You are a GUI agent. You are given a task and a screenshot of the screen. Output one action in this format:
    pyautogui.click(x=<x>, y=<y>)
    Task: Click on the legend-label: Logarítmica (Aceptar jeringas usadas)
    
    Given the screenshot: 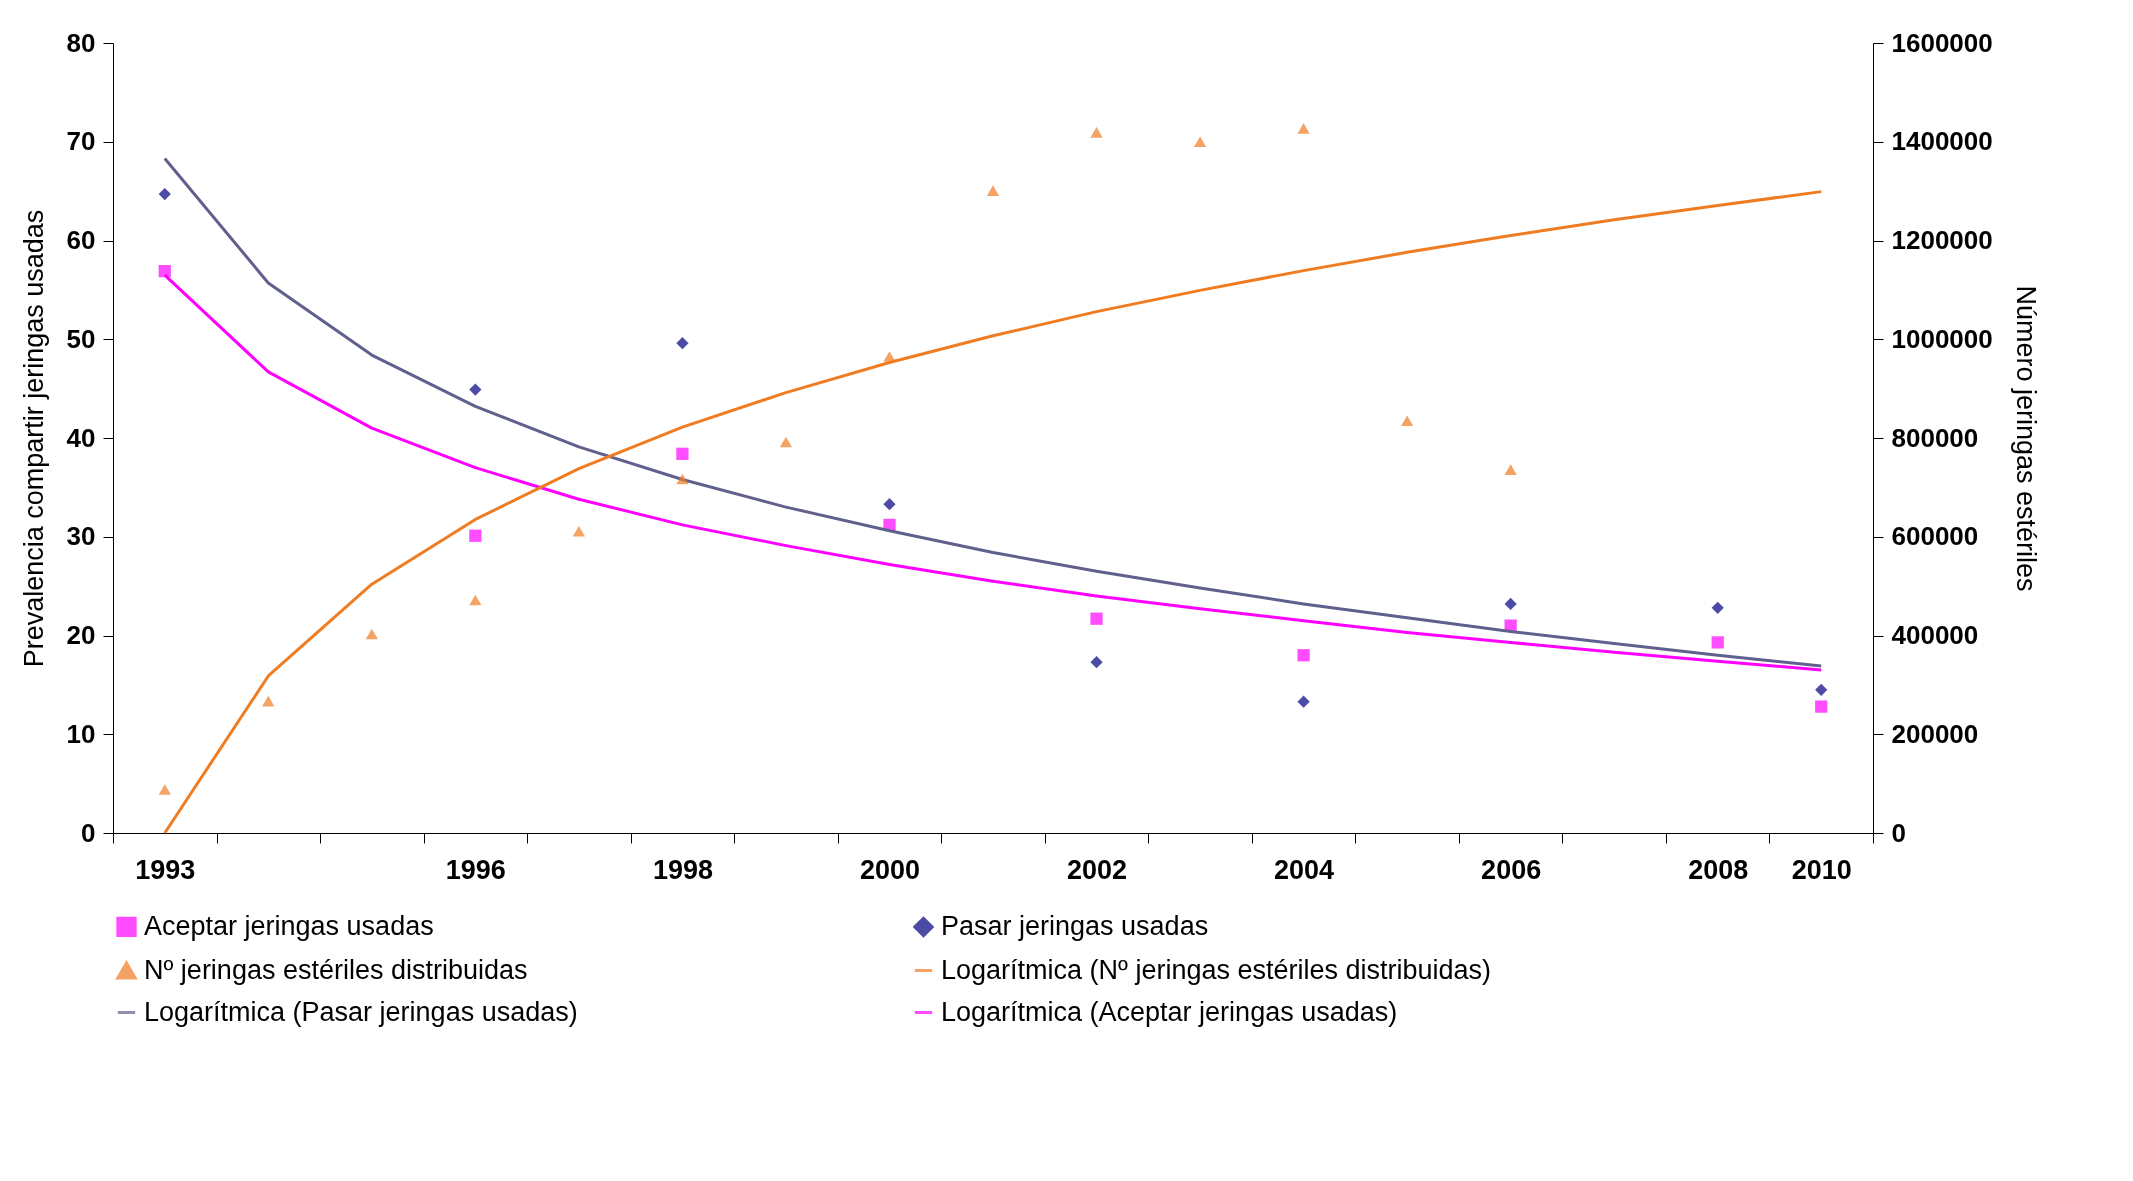 What is the action you would take?
    pyautogui.click(x=1169, y=1011)
    